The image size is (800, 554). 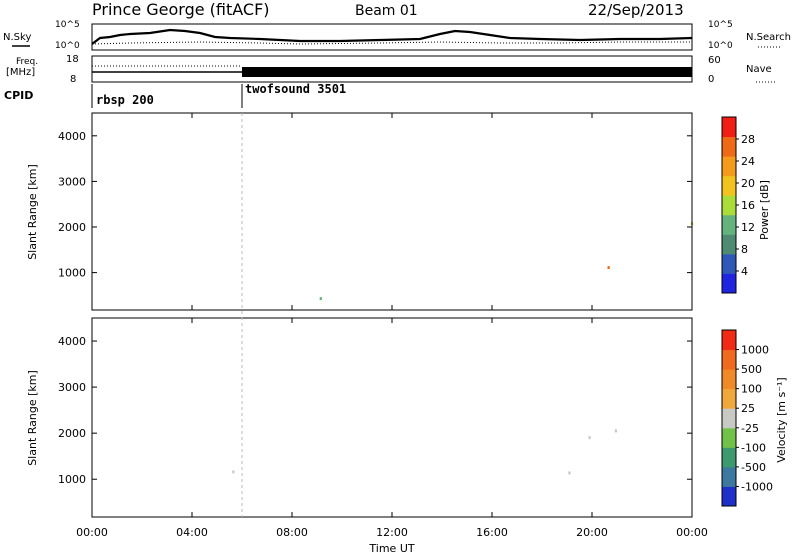 I want to click on colorbar-tick-label: 1000, so click(x=755, y=350).